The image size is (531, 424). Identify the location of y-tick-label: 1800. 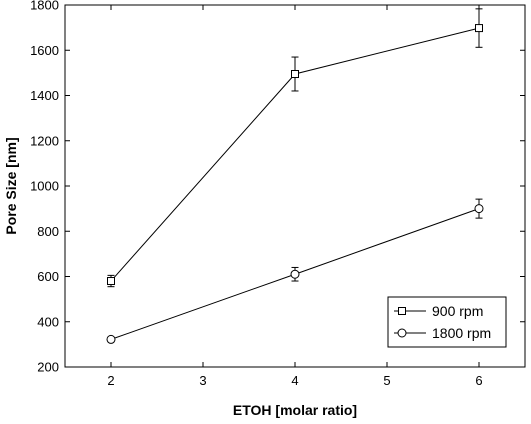
(44, 6).